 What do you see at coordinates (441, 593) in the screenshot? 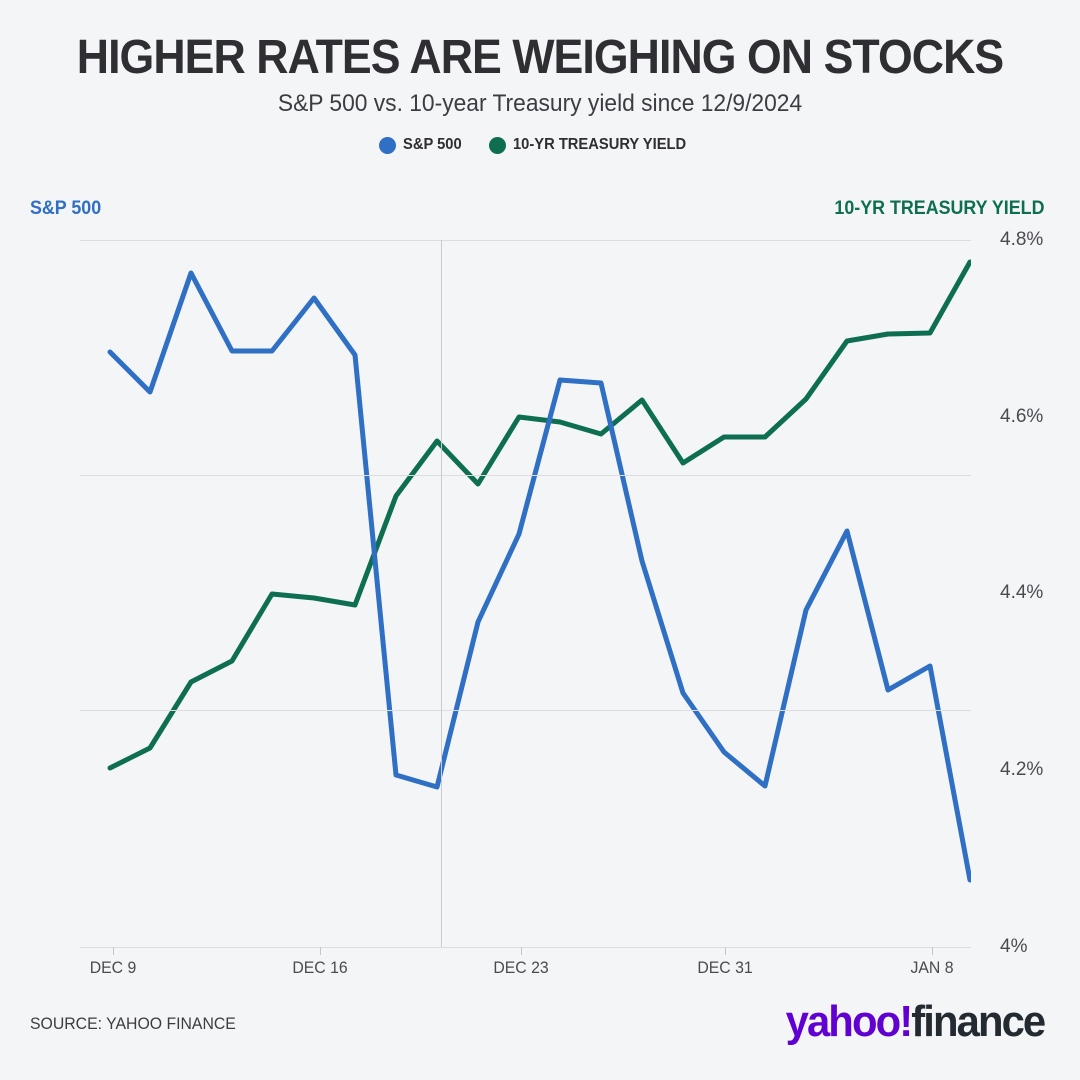
I see `gridline-vertical-emphasis` at bounding box center [441, 593].